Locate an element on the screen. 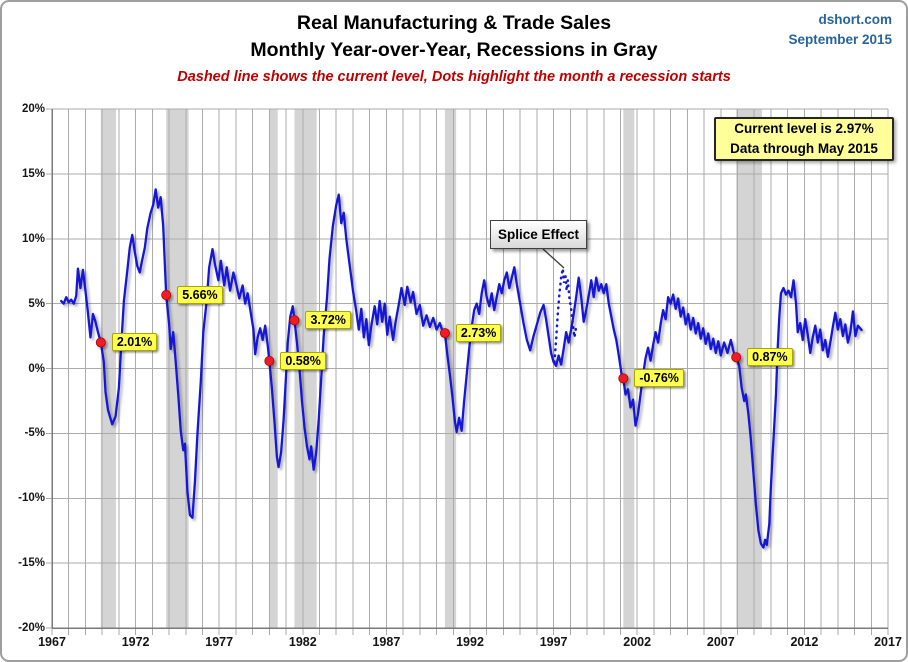 The height and width of the screenshot is (662, 908). chart-title-line1: Real Manufacturing & Trade Sales is located at coordinates (454, 23).